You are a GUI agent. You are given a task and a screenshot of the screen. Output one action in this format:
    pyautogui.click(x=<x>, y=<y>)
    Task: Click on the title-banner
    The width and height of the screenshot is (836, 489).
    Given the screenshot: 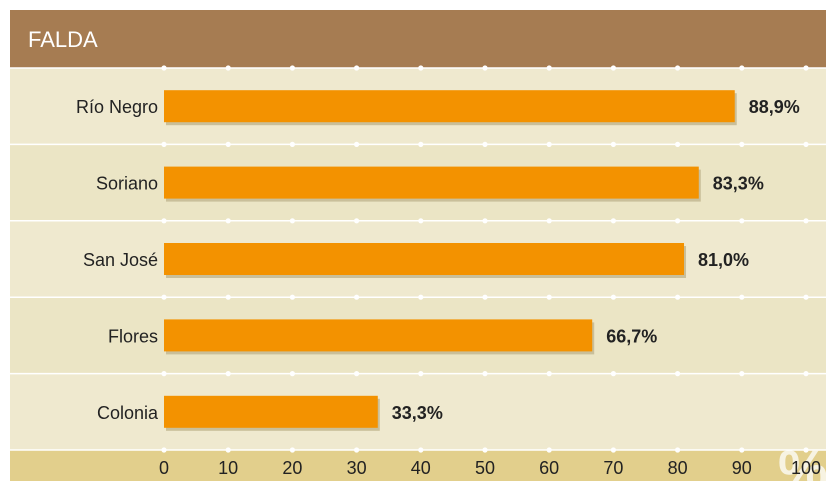 What is the action you would take?
    pyautogui.click(x=418, y=39)
    